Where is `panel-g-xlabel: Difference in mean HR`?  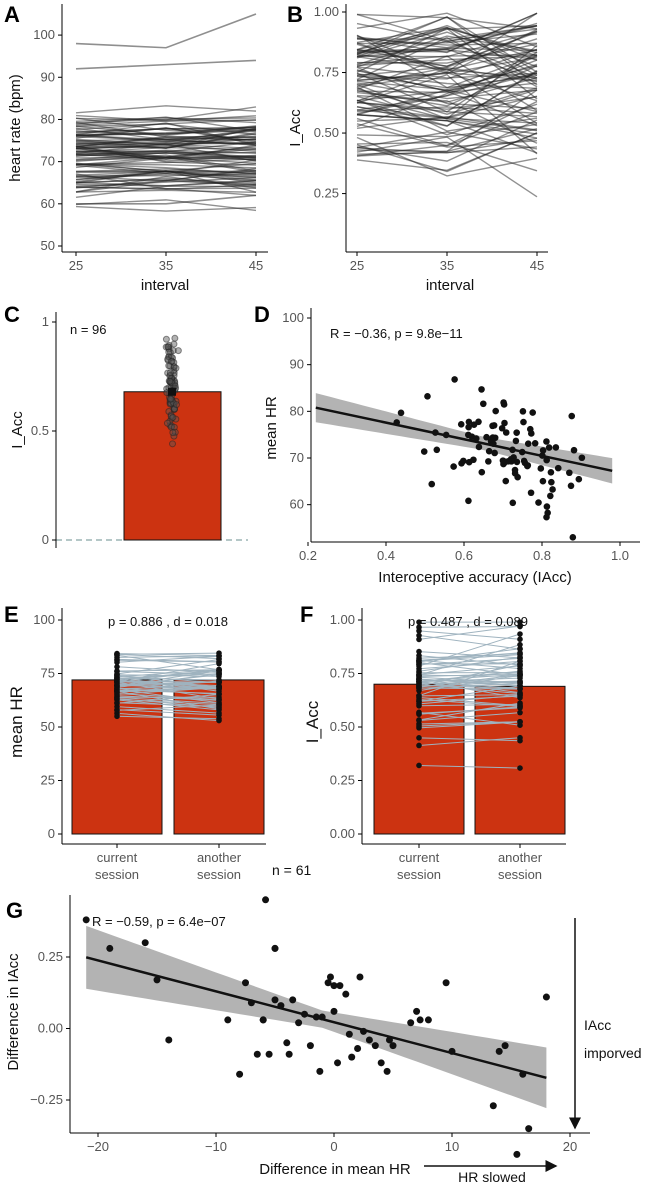
panel-g-xlabel: Difference in mean HR is located at coordinates (335, 1169).